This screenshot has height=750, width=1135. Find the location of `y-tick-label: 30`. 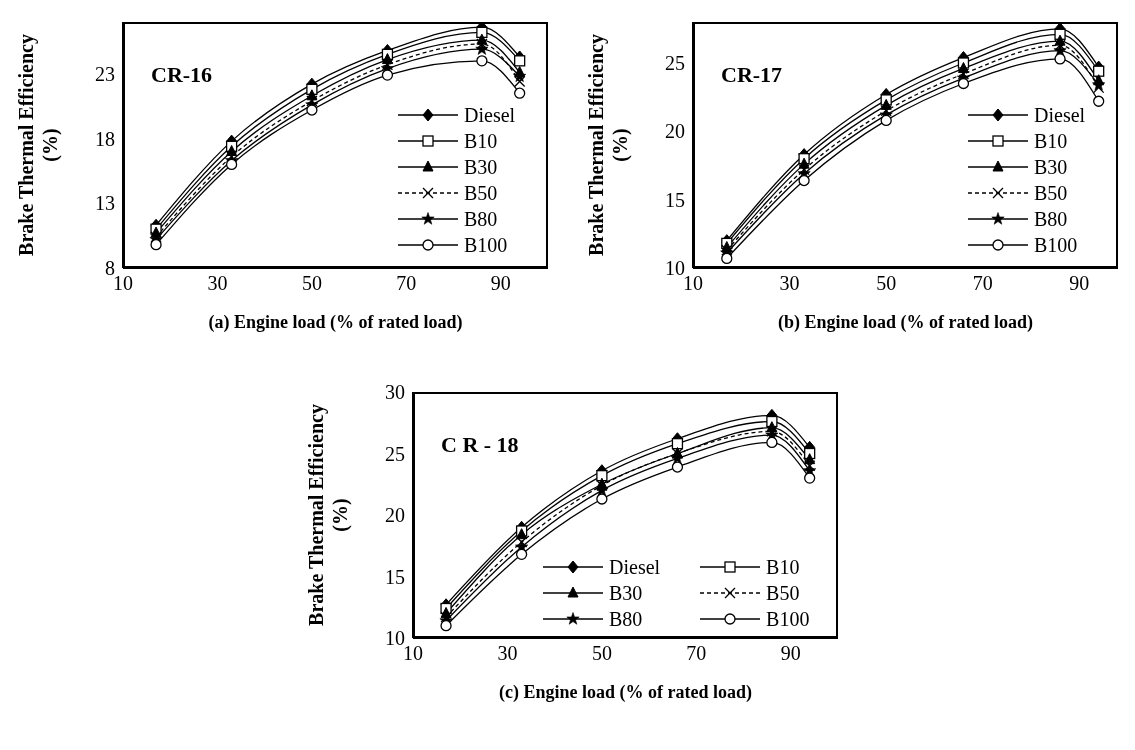

y-tick-label: 30 is located at coordinates (395, 392).